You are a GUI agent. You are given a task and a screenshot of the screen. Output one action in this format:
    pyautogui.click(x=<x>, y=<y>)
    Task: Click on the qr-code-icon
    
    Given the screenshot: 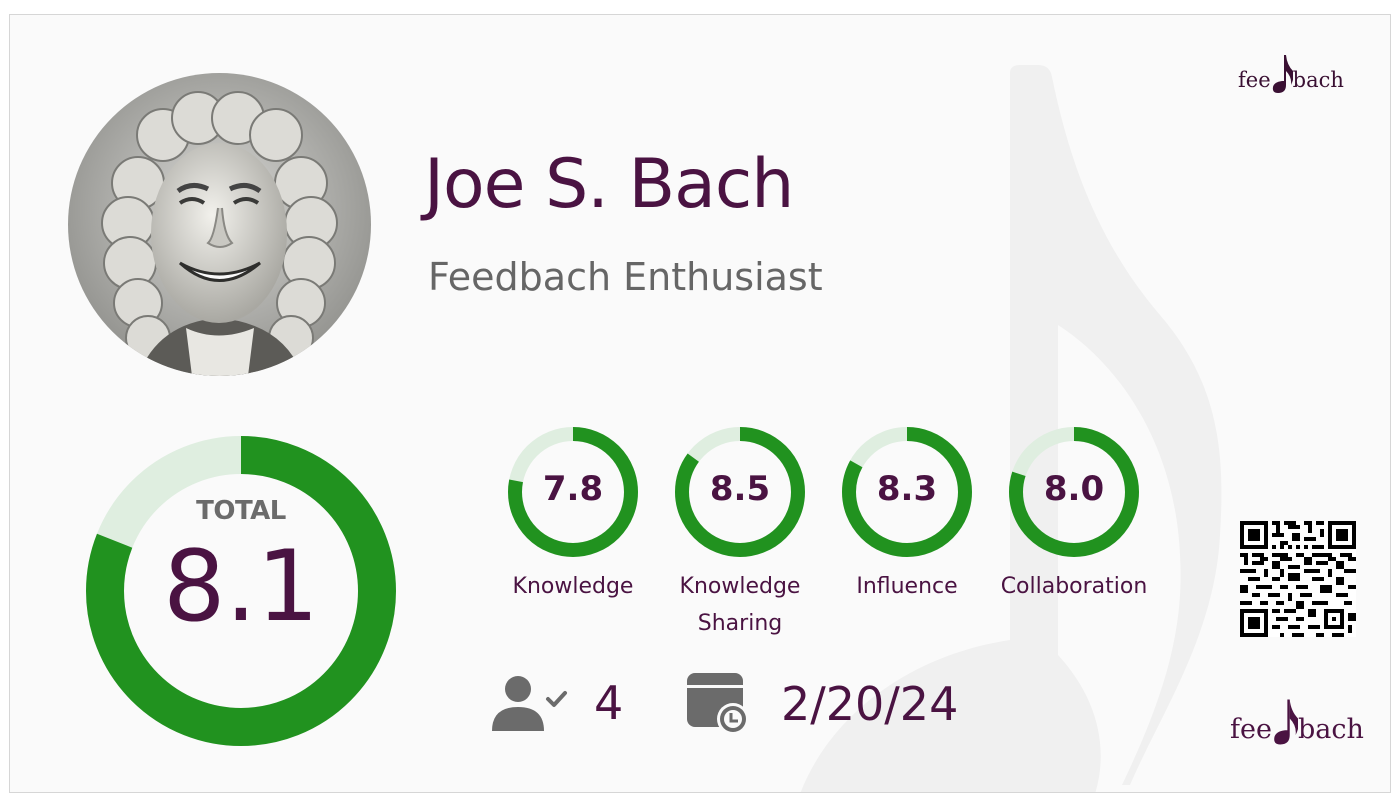 What is the action you would take?
    pyautogui.click(x=1298, y=579)
    